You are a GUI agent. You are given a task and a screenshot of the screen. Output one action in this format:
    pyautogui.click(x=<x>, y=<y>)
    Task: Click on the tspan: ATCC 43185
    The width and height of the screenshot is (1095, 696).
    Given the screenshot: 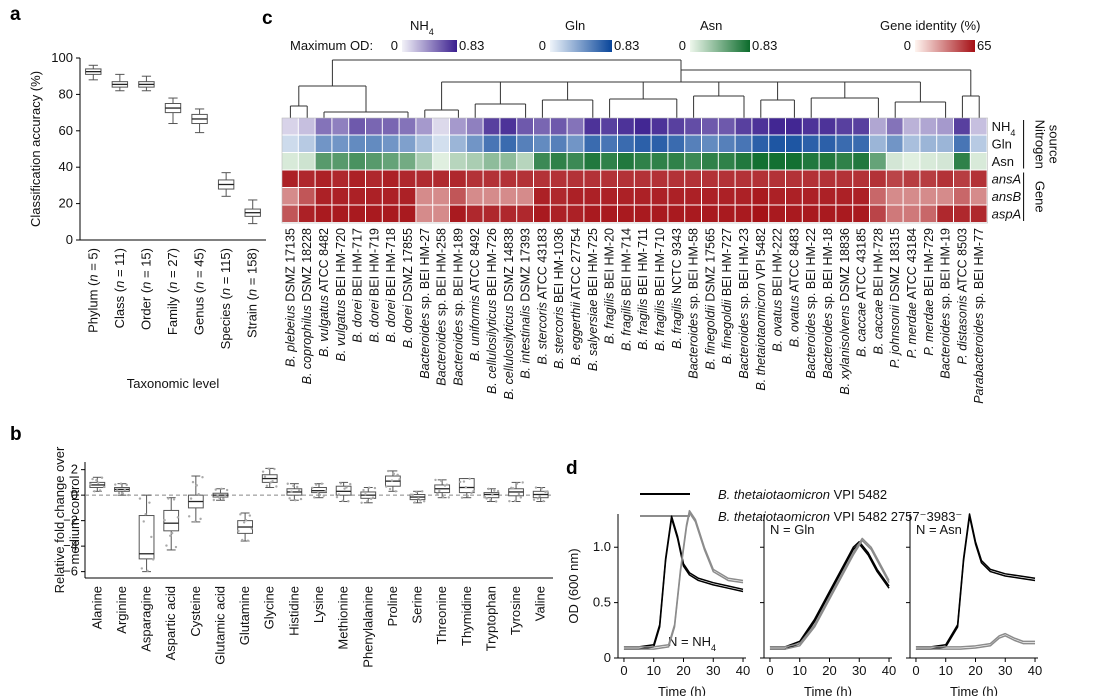 What is the action you would take?
    pyautogui.click(x=862, y=265)
    